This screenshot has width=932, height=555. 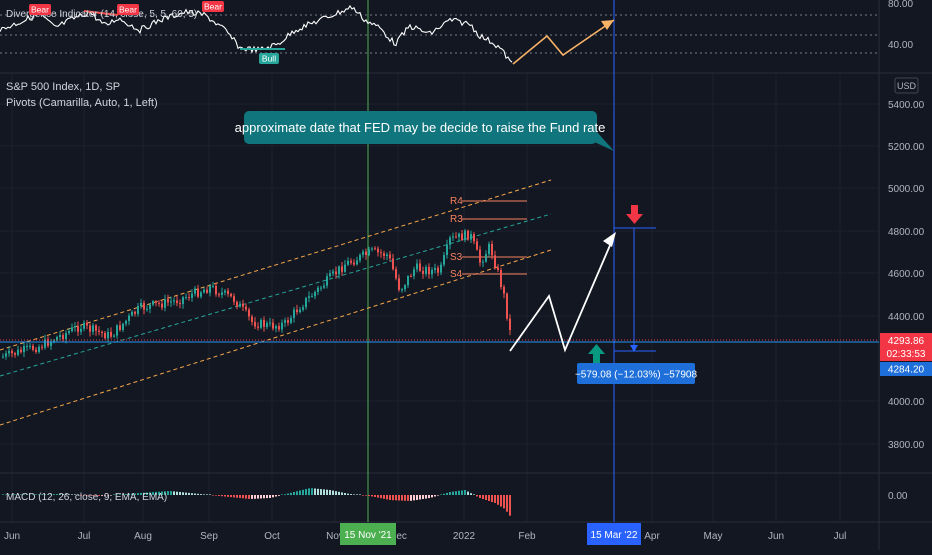 What do you see at coordinates (425, 536) in the screenshot?
I see `time-axis: Jun Jul Aug Sep Oct Nov Dec 2022 Feb Apr May Jun Jul` at bounding box center [425, 536].